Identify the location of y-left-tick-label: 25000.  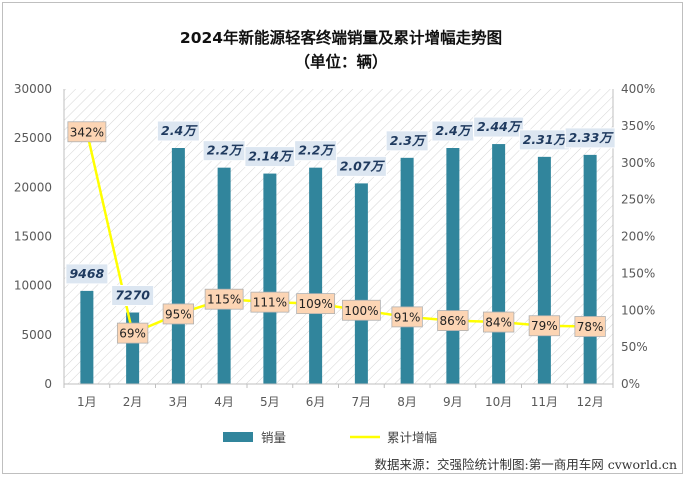
(33, 138).